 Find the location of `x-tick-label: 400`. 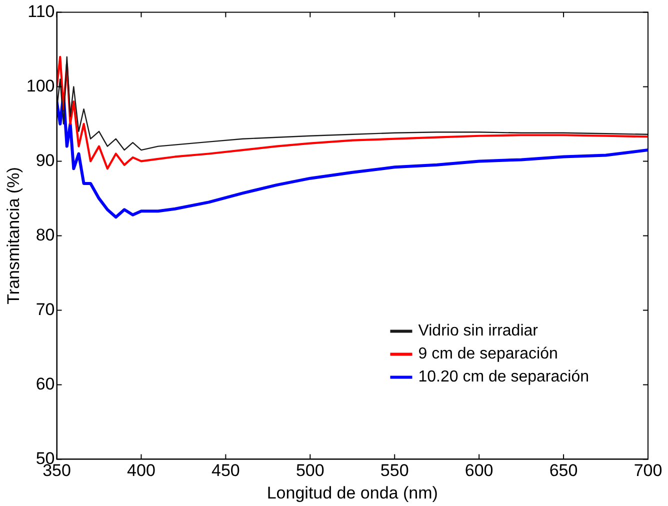

x-tick-label: 400 is located at coordinates (141, 470).